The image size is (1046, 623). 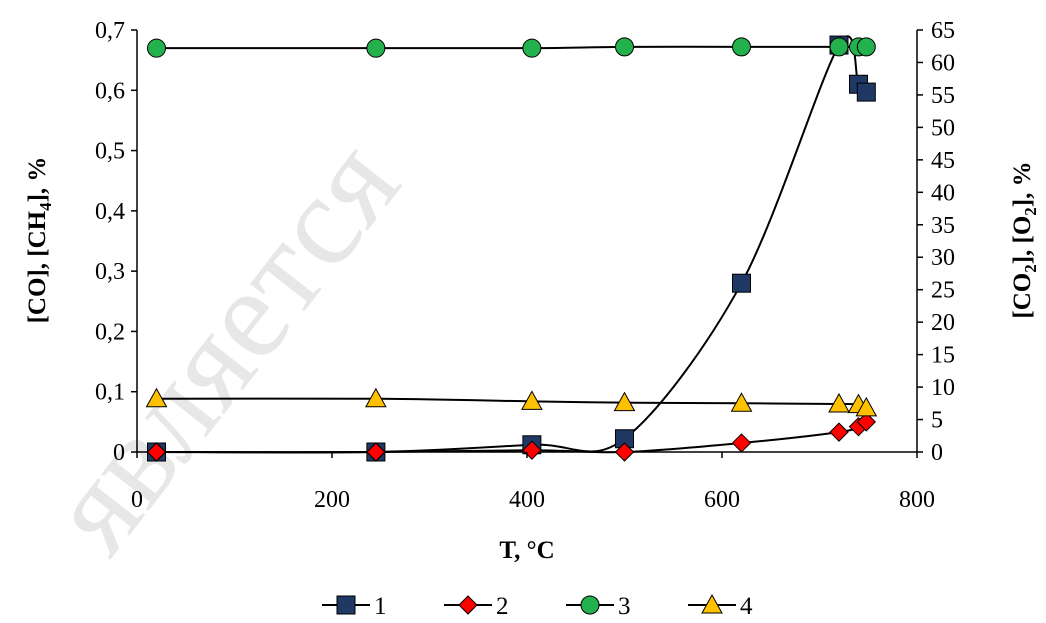 What do you see at coordinates (502, 606) in the screenshot?
I see `legend-2-label: 2` at bounding box center [502, 606].